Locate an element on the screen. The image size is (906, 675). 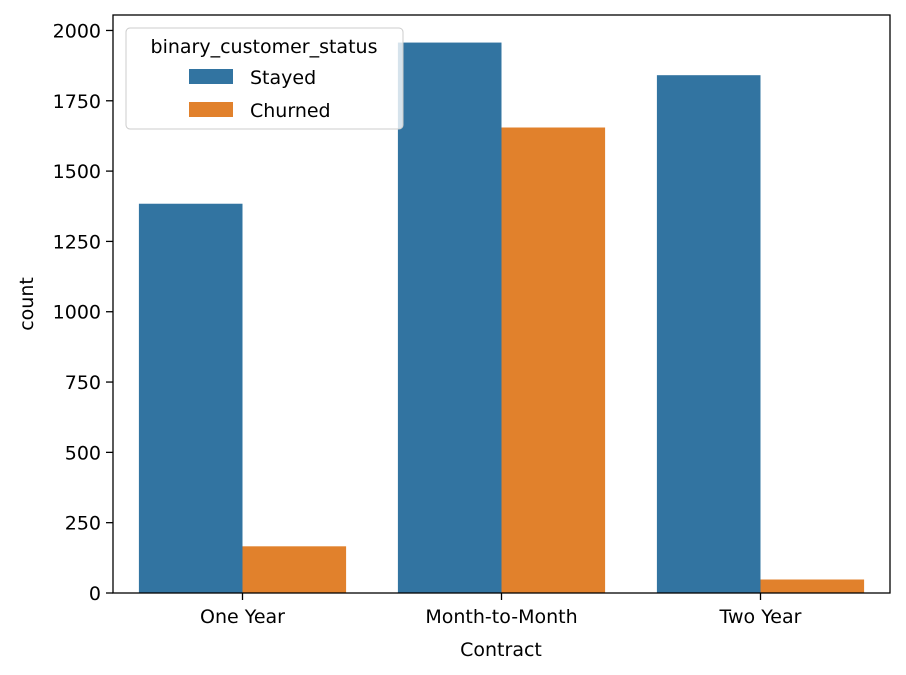
y-axis-label: count is located at coordinates (27, 304).